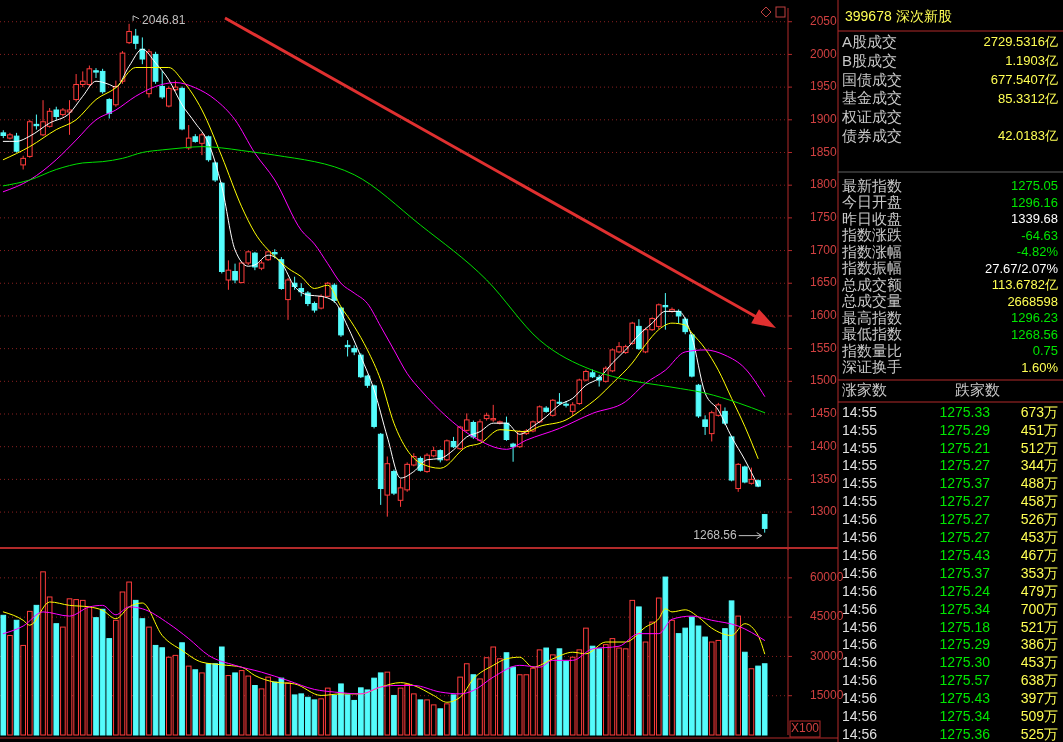  Describe the element at coordinates (824, 282) in the screenshot. I see `y-tick-label: 1650` at that location.